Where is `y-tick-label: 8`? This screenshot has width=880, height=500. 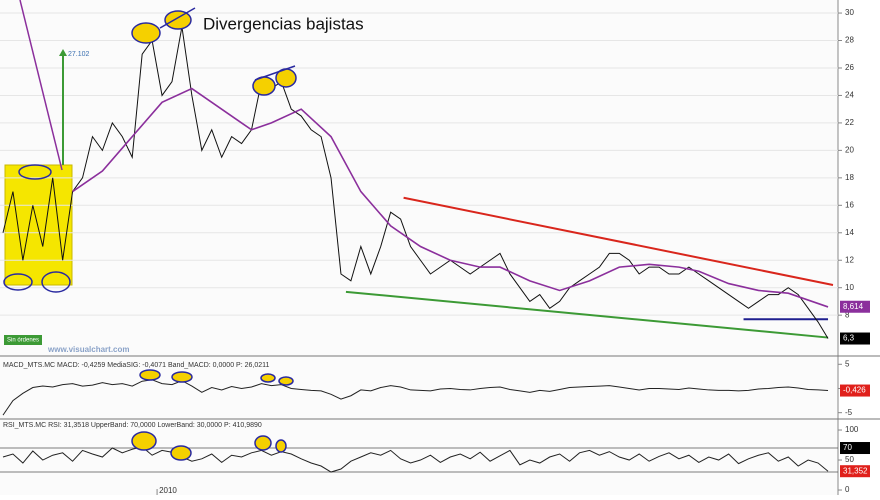
y-tick-label: 8 is located at coordinates (847, 314).